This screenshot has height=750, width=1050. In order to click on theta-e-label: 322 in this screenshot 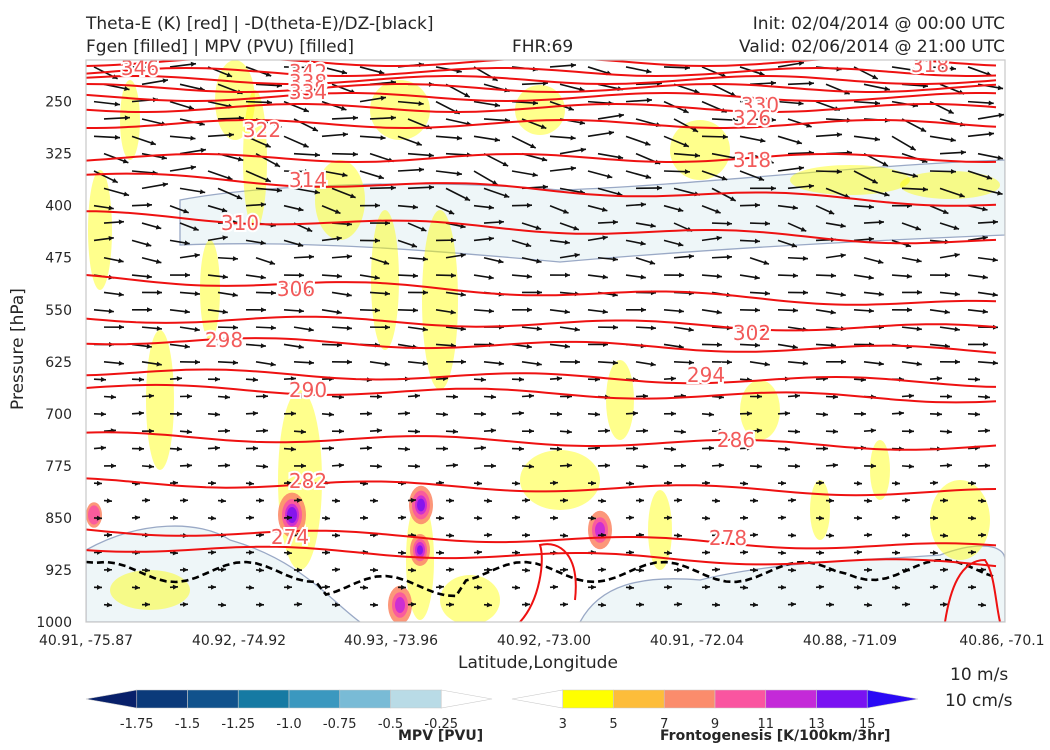, I will do `click(262, 130)`.